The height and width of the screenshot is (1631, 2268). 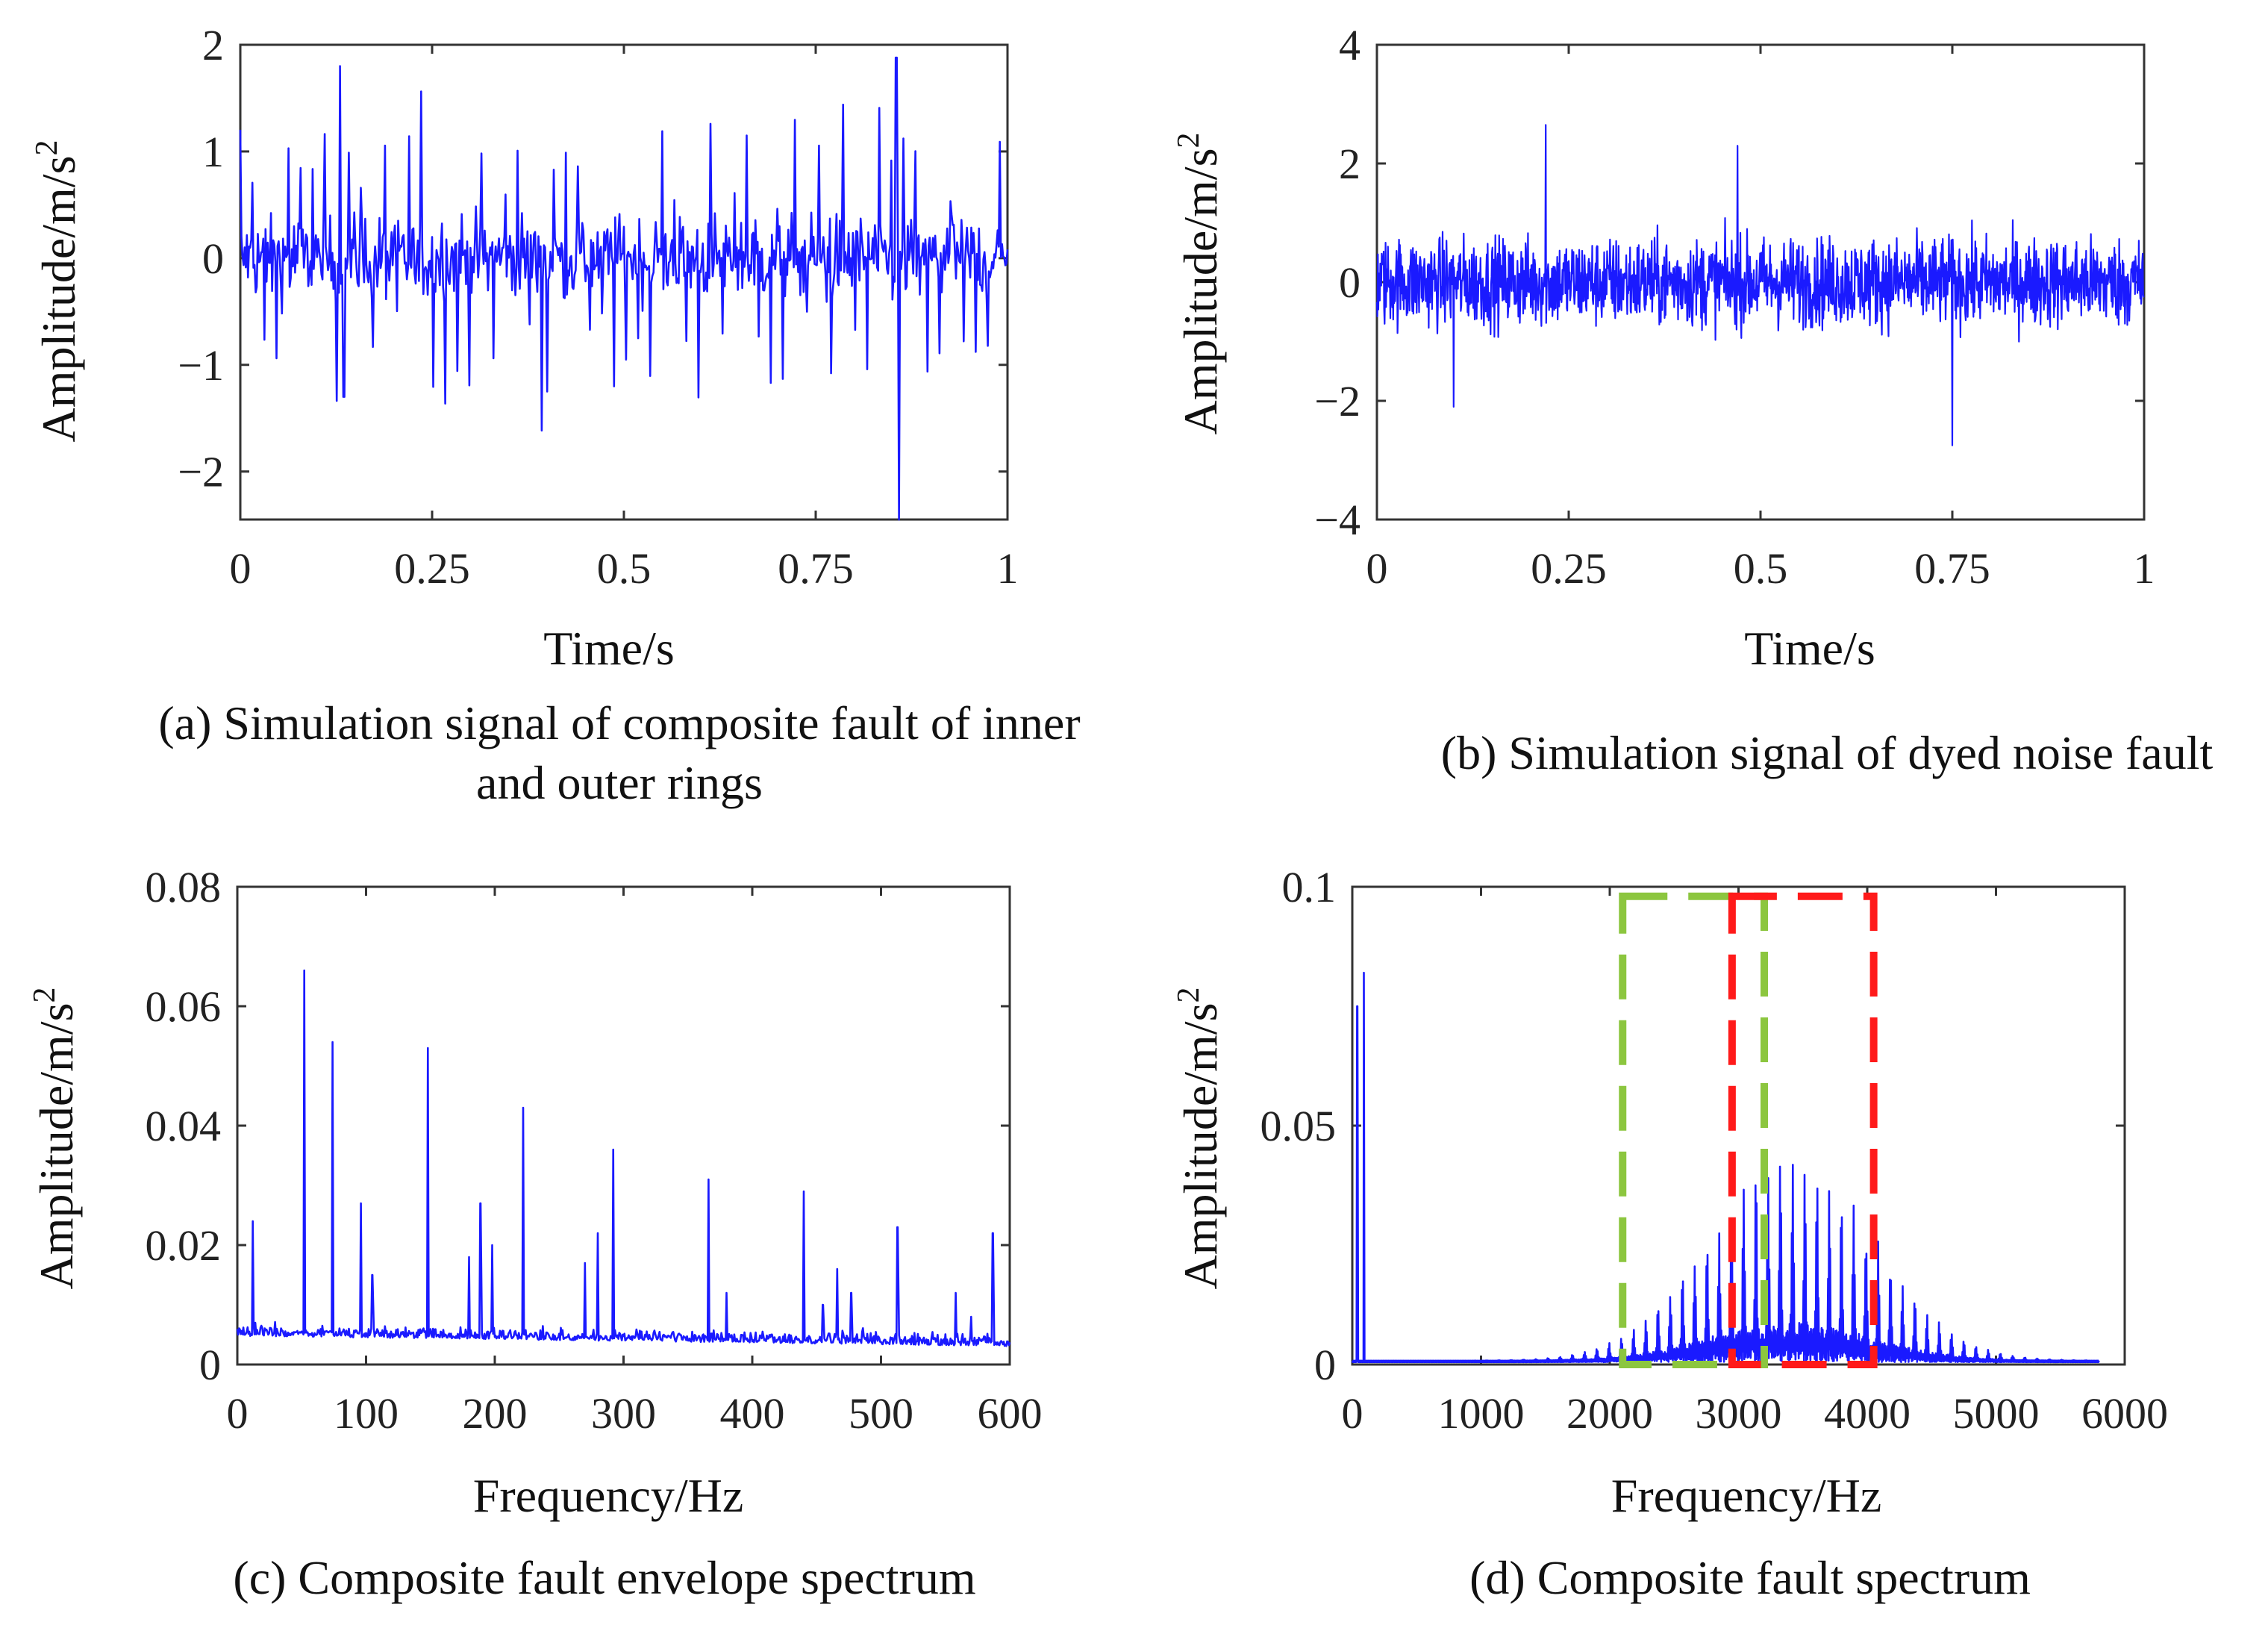 I want to click on ylabel-a: Amplitude/m/s2, so click(x=57, y=291).